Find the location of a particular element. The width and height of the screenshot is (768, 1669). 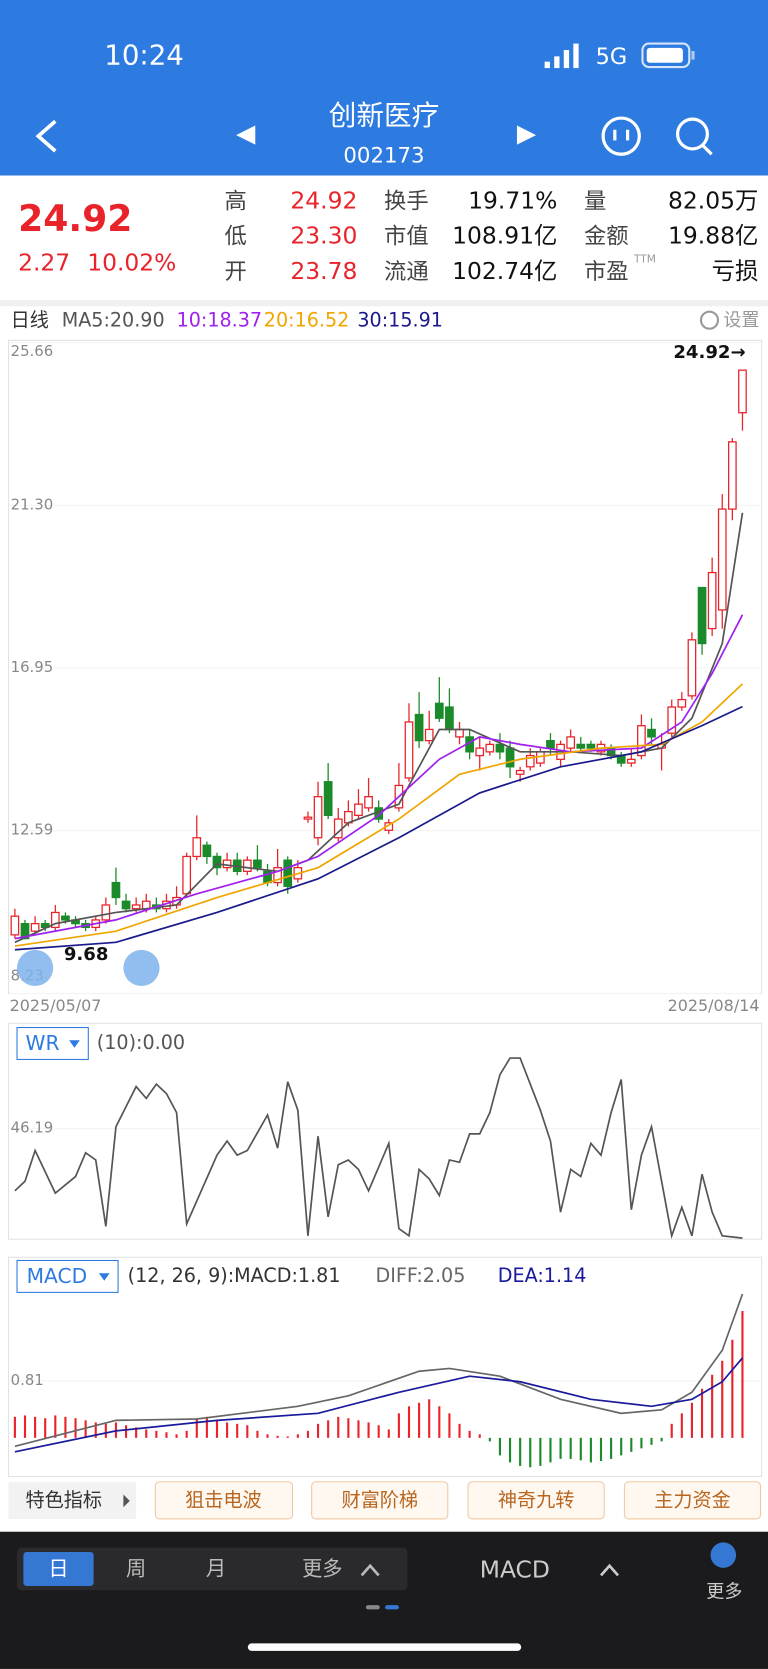

caret is located at coordinates (370, 1570).